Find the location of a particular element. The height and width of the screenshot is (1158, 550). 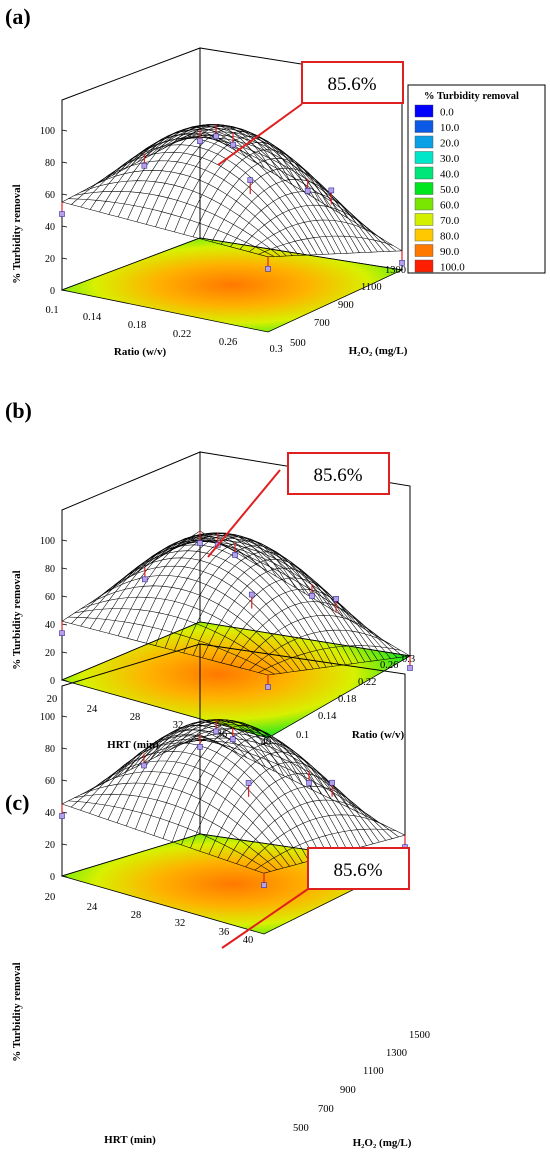

contour-floor is located at coordinates (232, 285).